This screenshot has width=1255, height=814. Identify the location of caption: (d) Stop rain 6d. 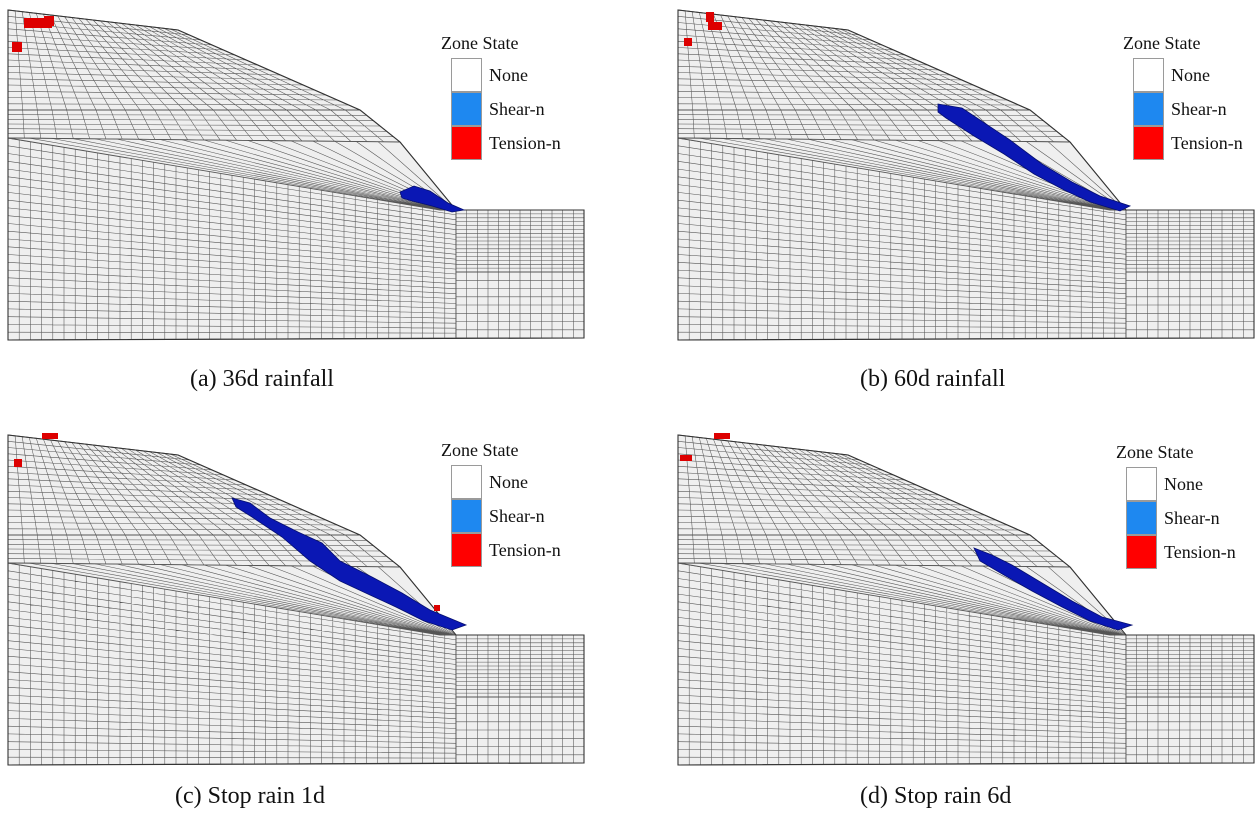
(936, 796).